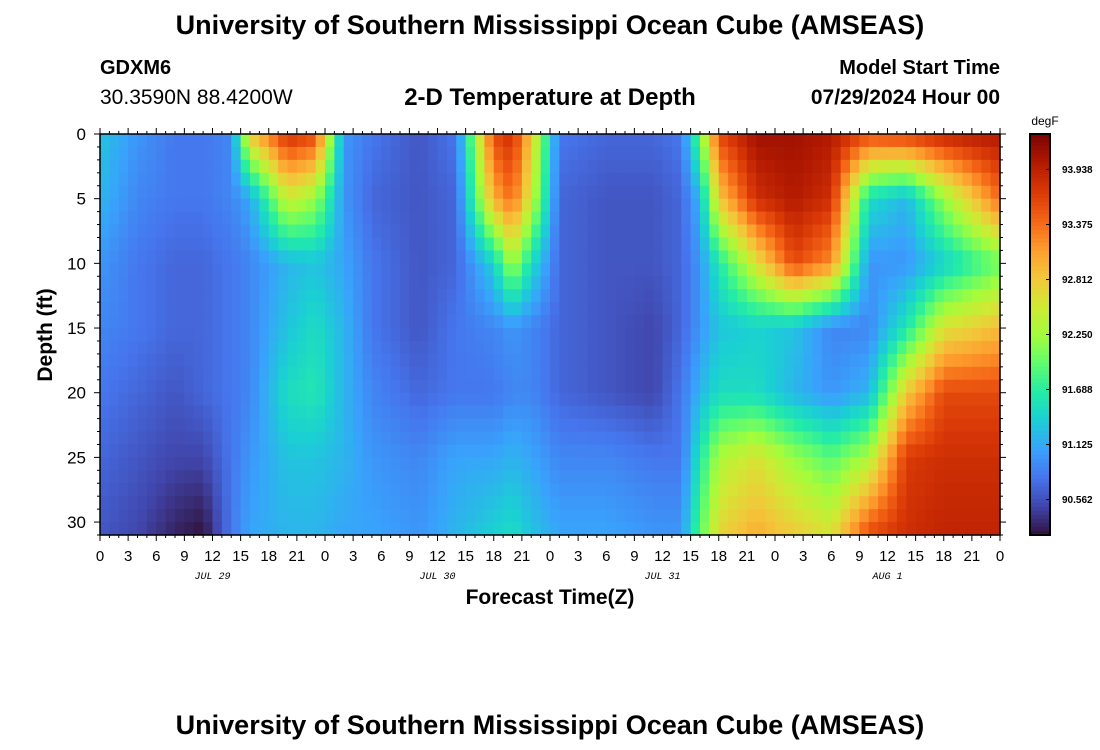 The image size is (1100, 750). What do you see at coordinates (268, 556) in the screenshot?
I see `x-tick-label: 18` at bounding box center [268, 556].